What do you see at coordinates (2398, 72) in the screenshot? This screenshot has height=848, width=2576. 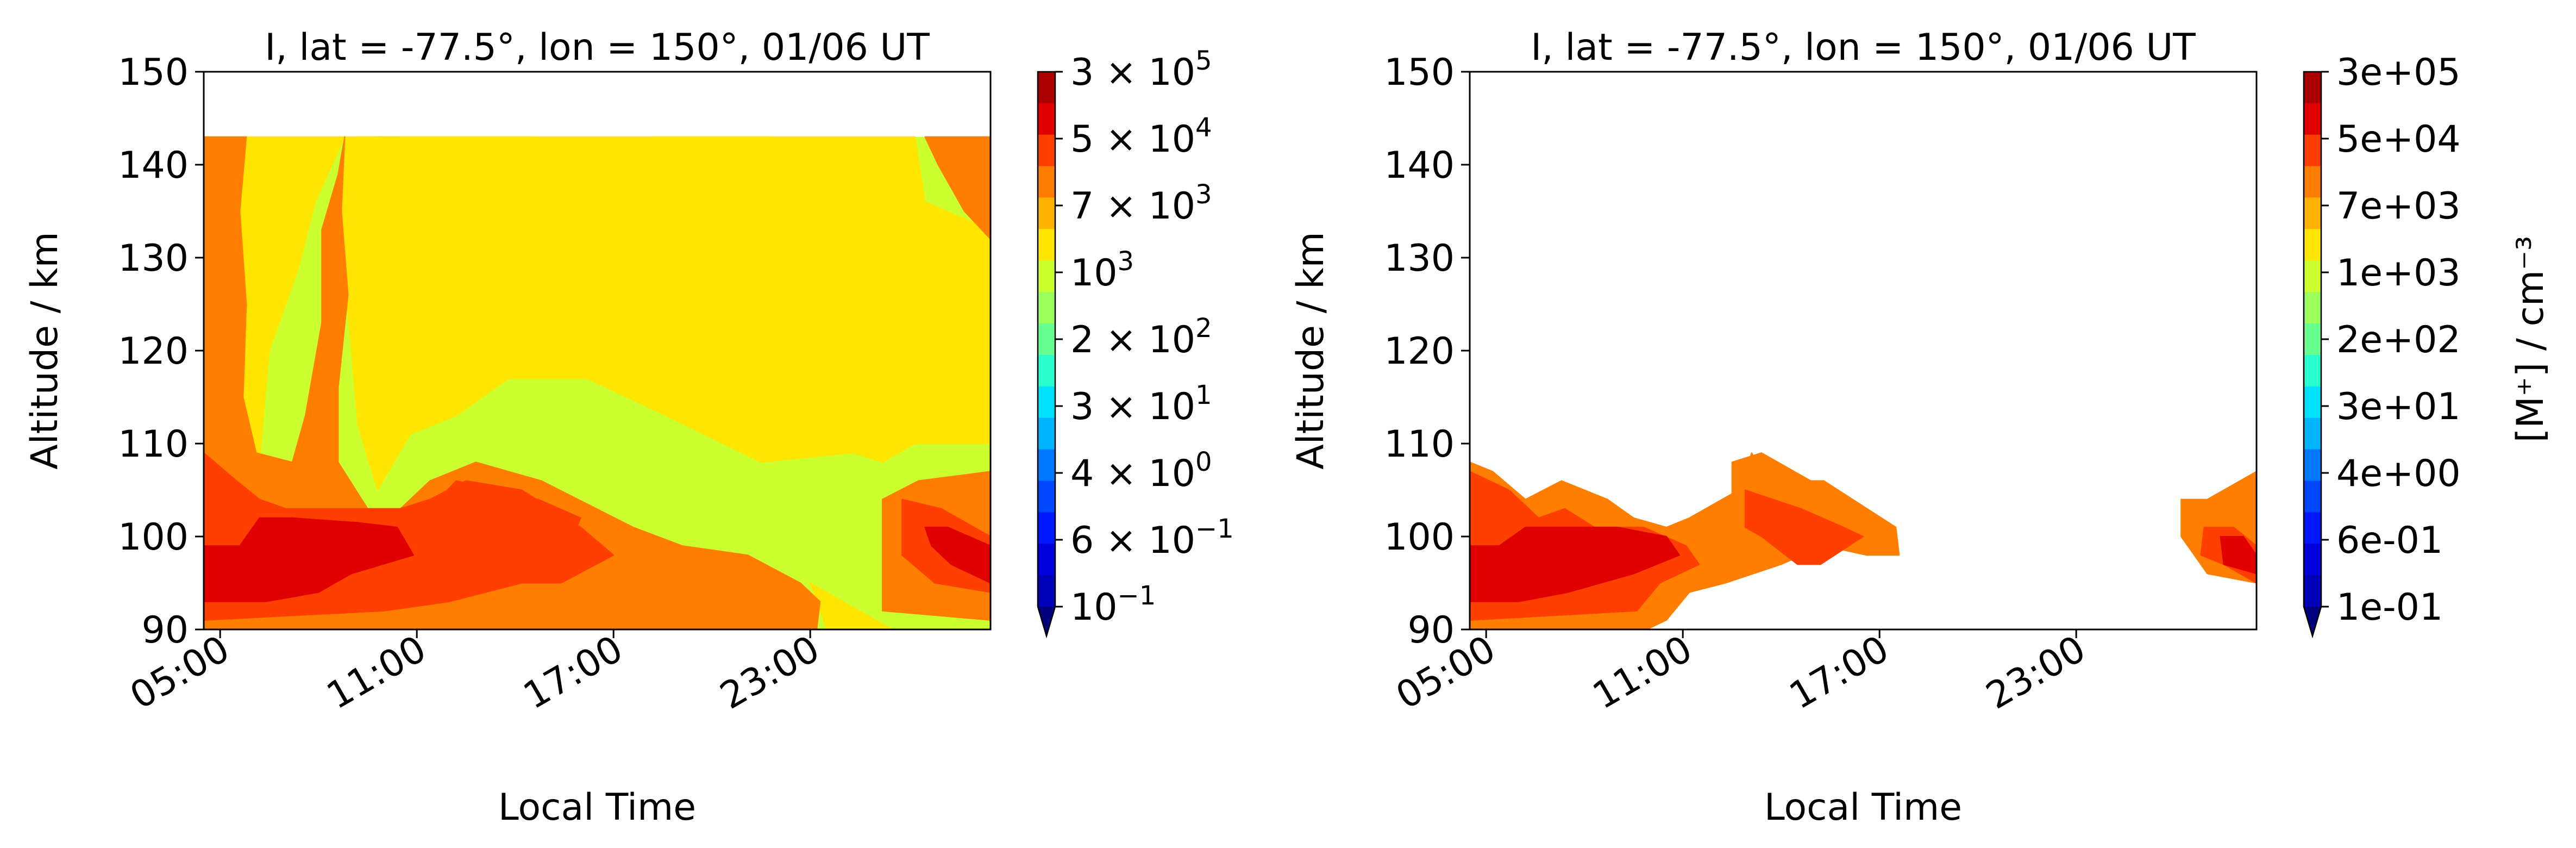 I see `colorbar-tick-label: 3e+05` at bounding box center [2398, 72].